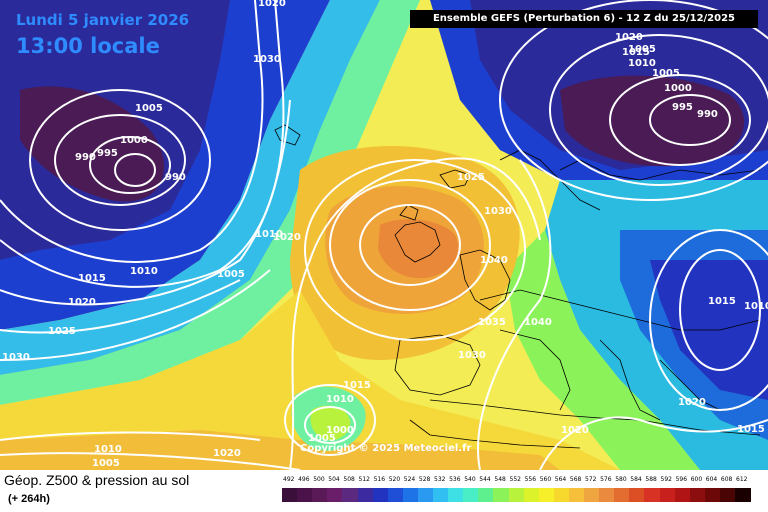 The height and width of the screenshot is (512, 768). What do you see at coordinates (289, 479) in the screenshot?
I see `legend-value: 492` at bounding box center [289, 479].